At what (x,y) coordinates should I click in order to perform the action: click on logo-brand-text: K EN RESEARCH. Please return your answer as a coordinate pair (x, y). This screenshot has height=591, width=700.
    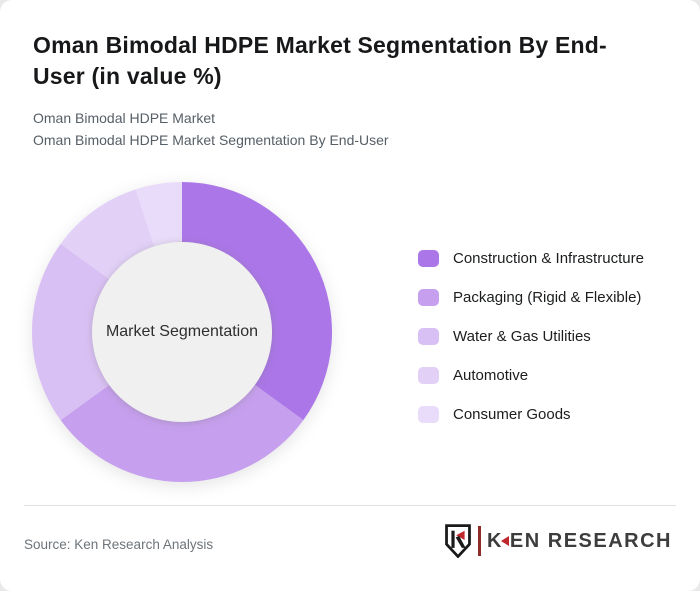
    Looking at the image, I should click on (579, 541).